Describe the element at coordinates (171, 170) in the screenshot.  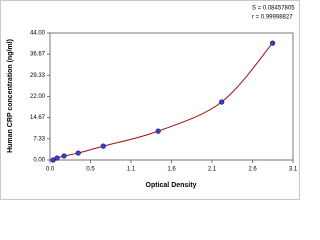
I see `x-tick-label: 1.6` at that location.